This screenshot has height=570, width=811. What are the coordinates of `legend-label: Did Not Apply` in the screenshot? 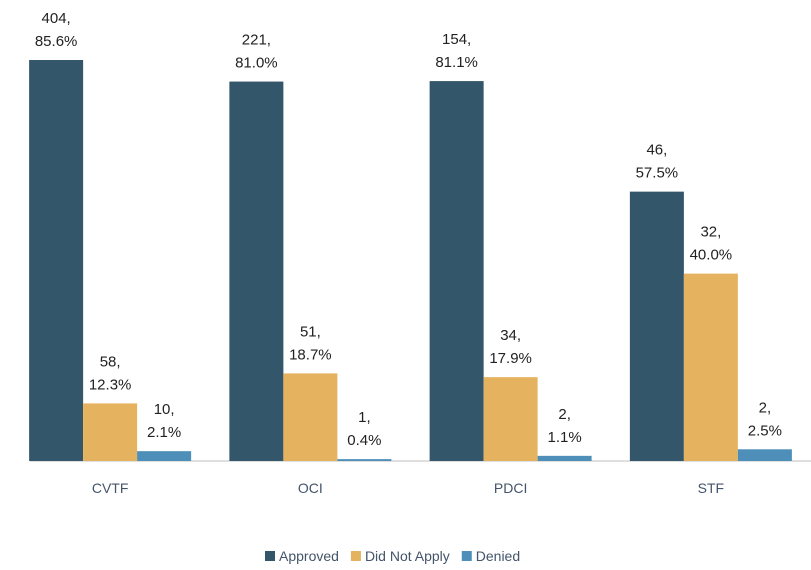 It's located at (407, 556).